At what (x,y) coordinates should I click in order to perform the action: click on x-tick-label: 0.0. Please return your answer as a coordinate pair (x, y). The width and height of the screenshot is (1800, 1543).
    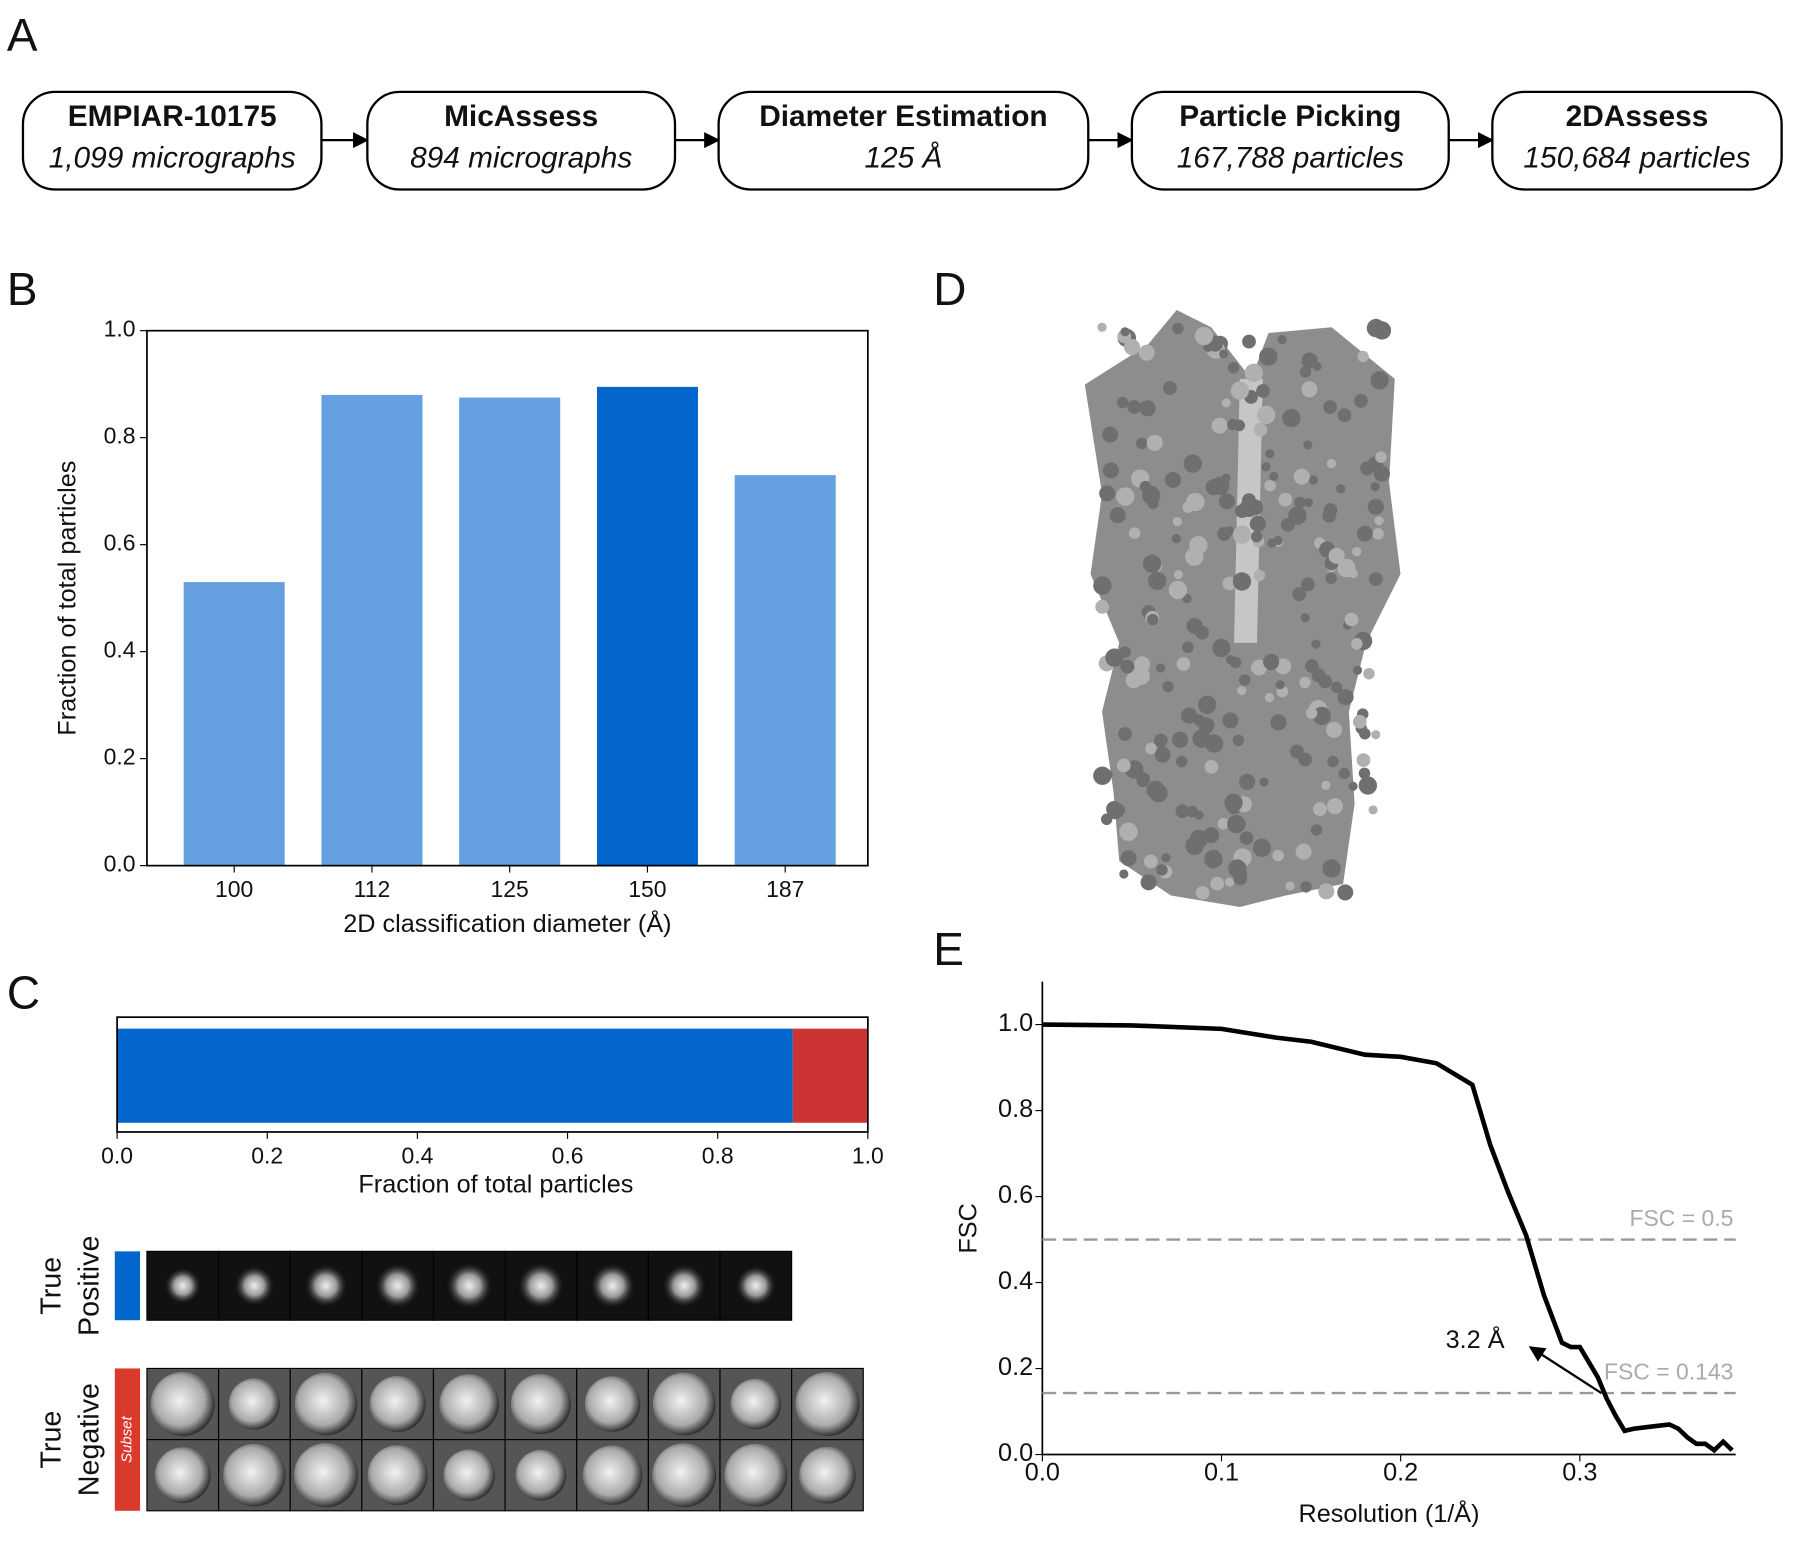
    Looking at the image, I should click on (117, 1155).